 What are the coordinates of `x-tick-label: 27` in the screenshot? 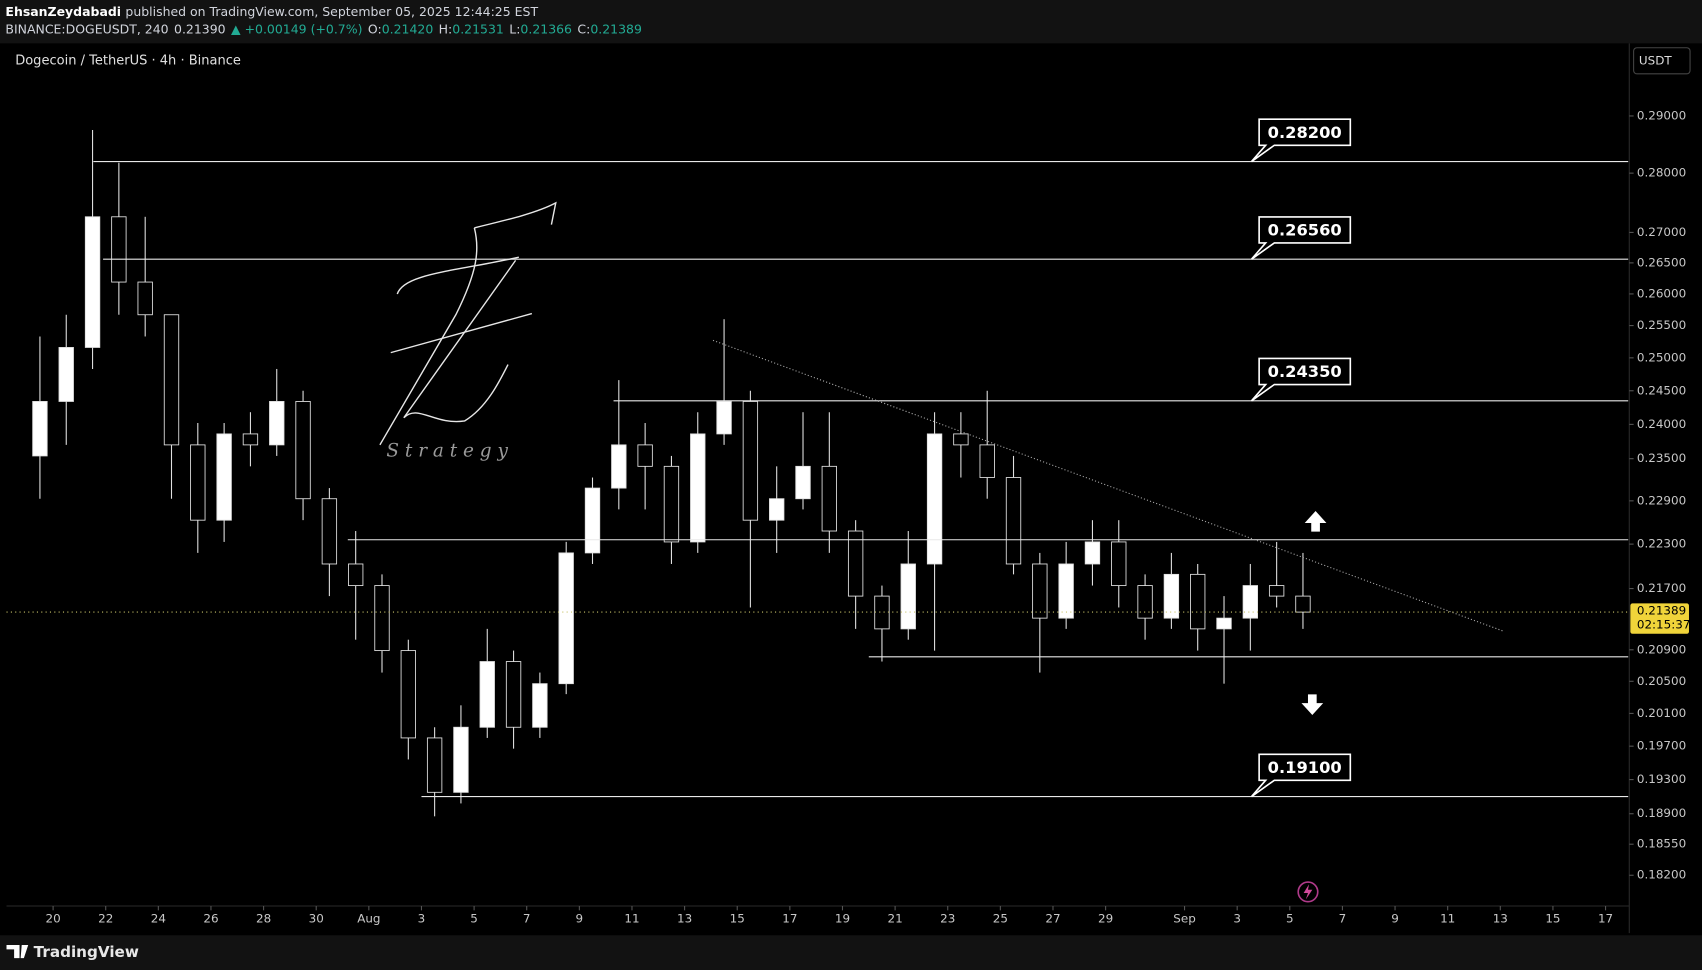 It's located at (1052, 919).